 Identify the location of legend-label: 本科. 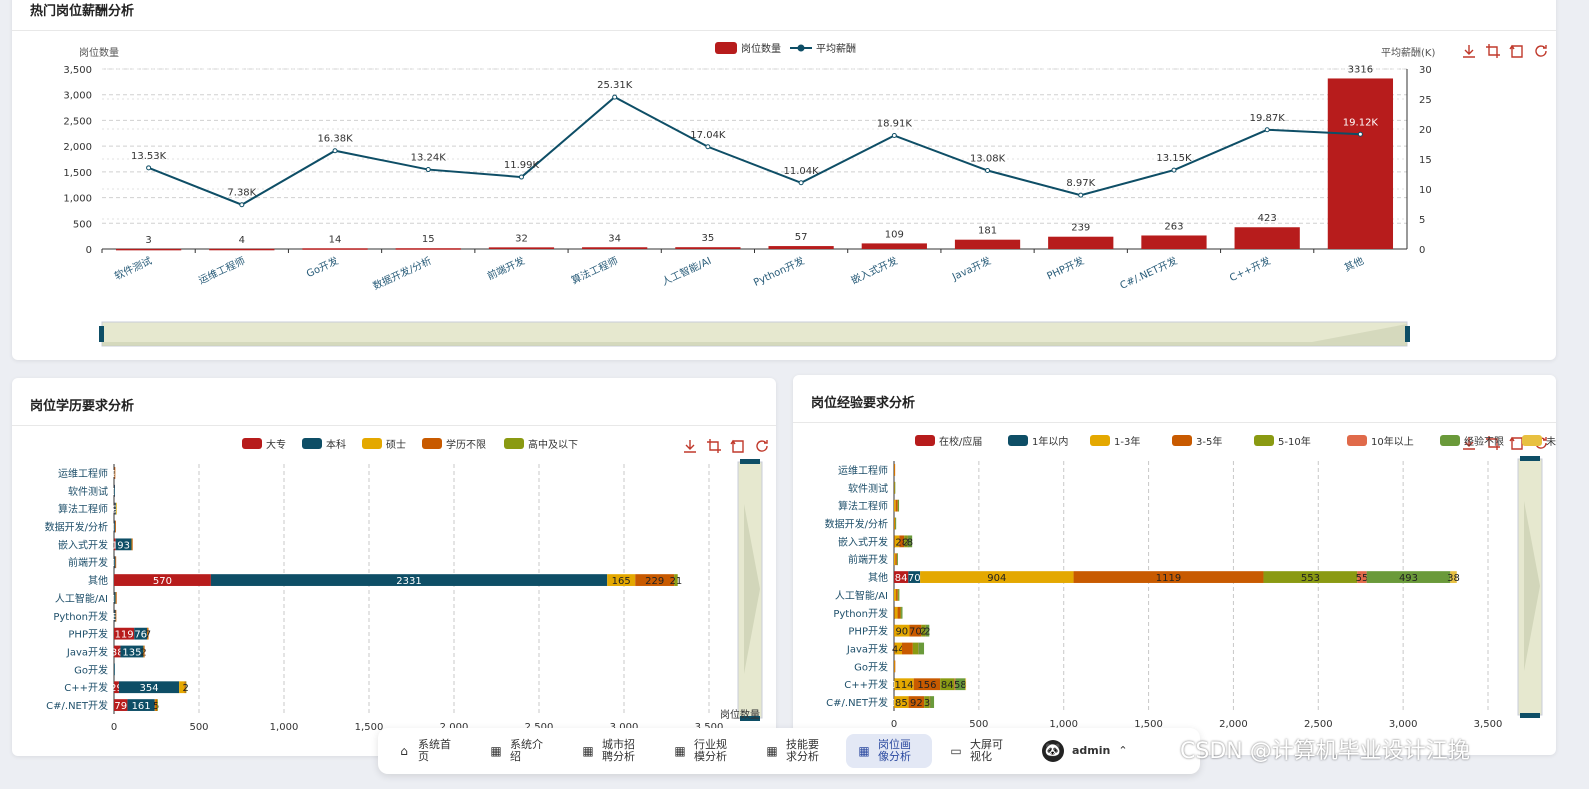
(336, 444).